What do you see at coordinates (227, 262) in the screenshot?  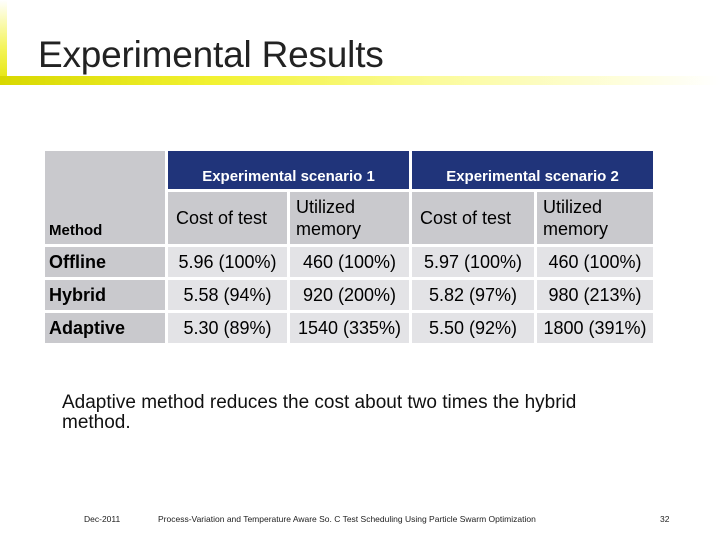 I see `scenario-1-cost-value: 5.96 (100%)` at bounding box center [227, 262].